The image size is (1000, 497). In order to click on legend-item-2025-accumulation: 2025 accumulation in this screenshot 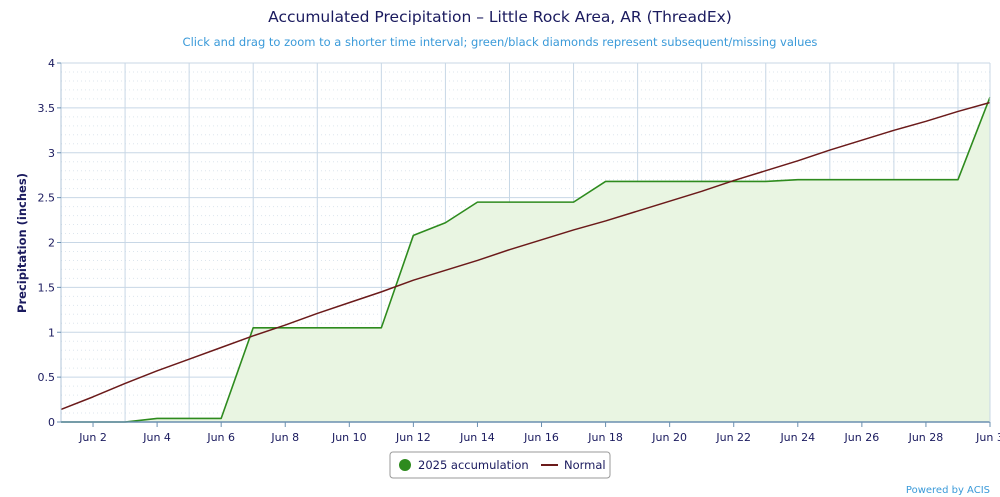, I will do `click(464, 465)`.